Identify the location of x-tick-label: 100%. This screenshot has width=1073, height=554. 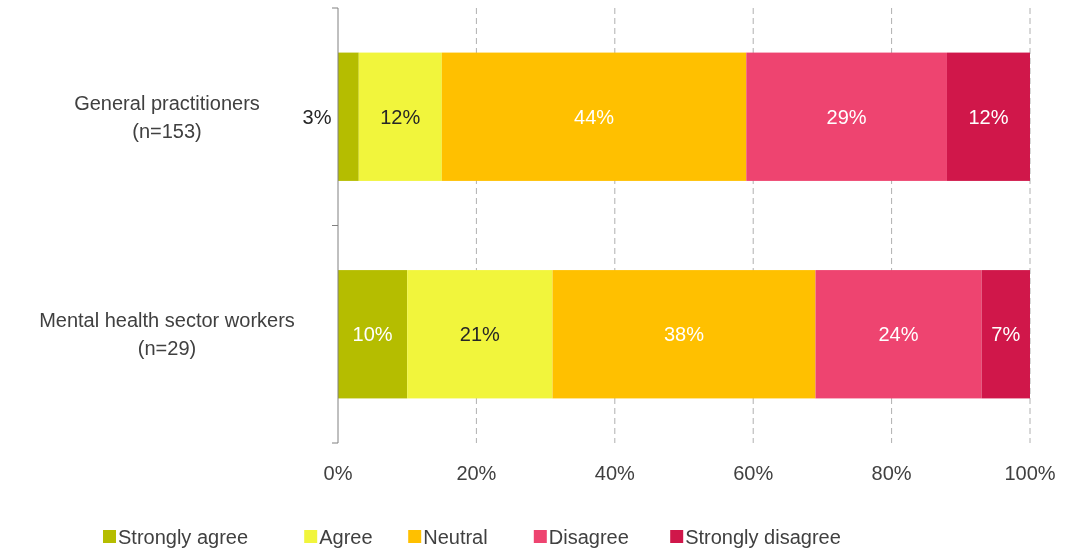
(1030, 473).